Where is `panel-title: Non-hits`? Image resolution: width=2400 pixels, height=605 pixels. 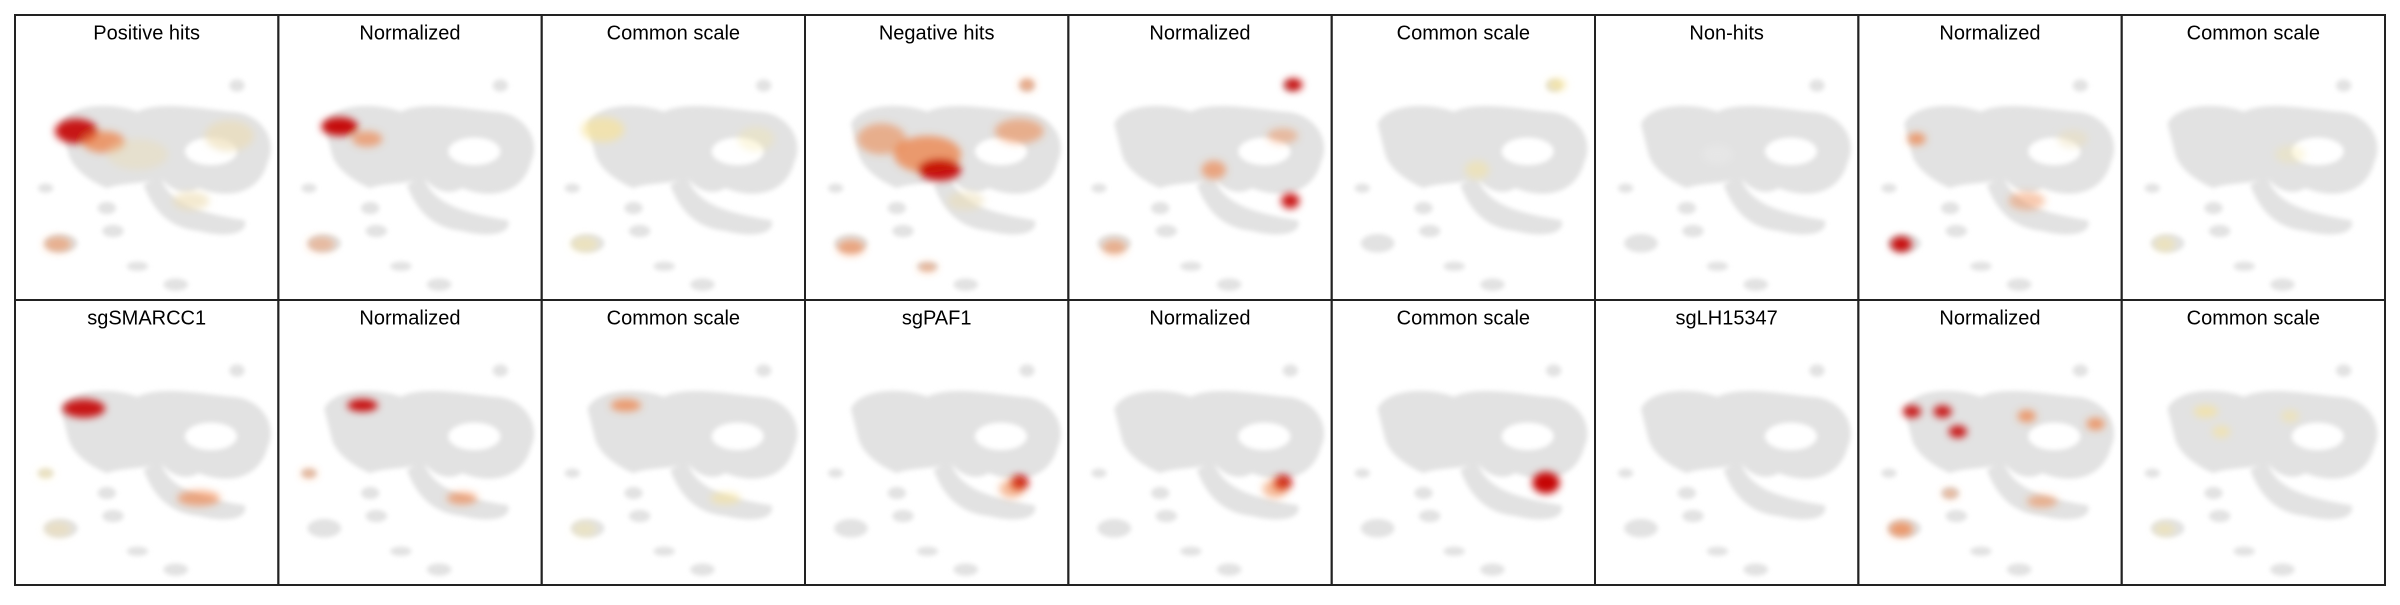 panel-title: Non-hits is located at coordinates (1726, 33).